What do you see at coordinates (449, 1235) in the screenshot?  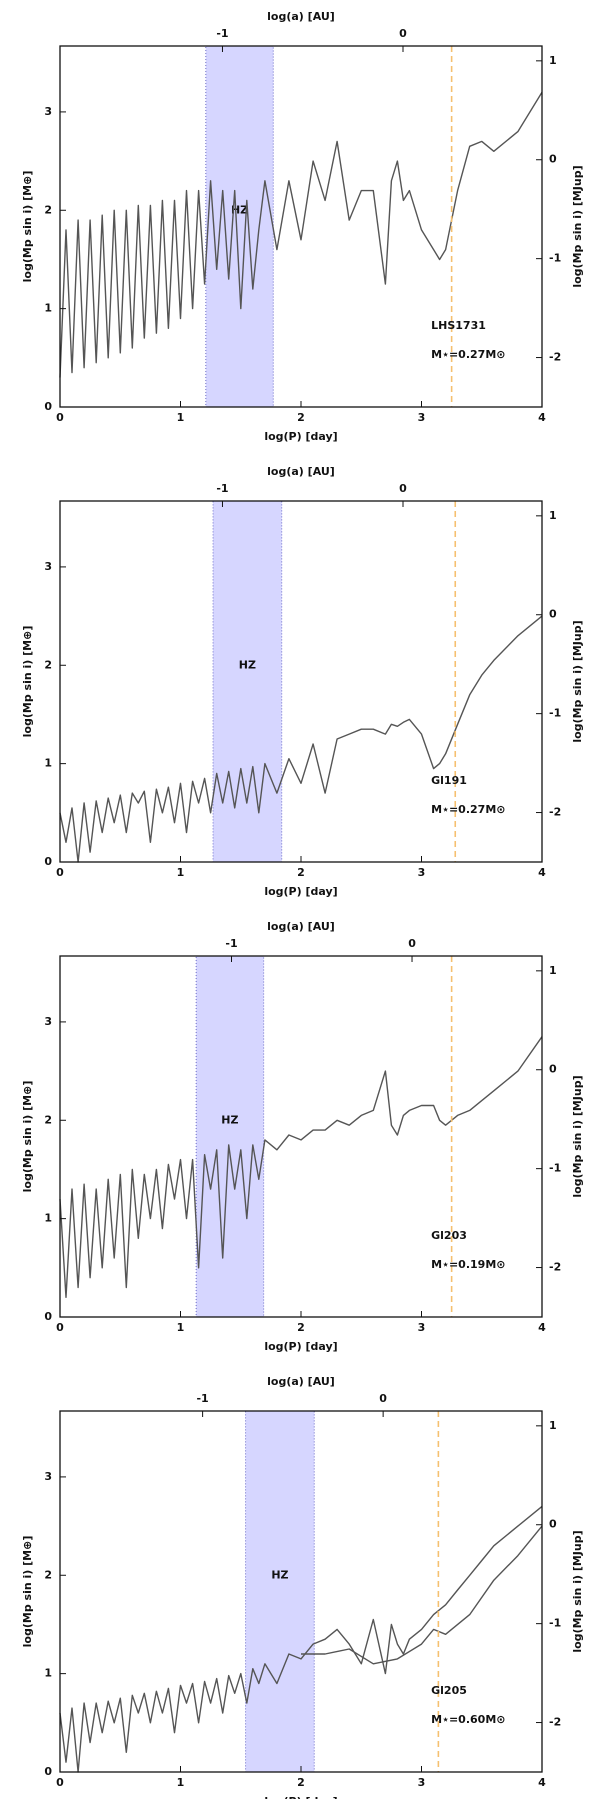 I see `star-name: Gl203` at bounding box center [449, 1235].